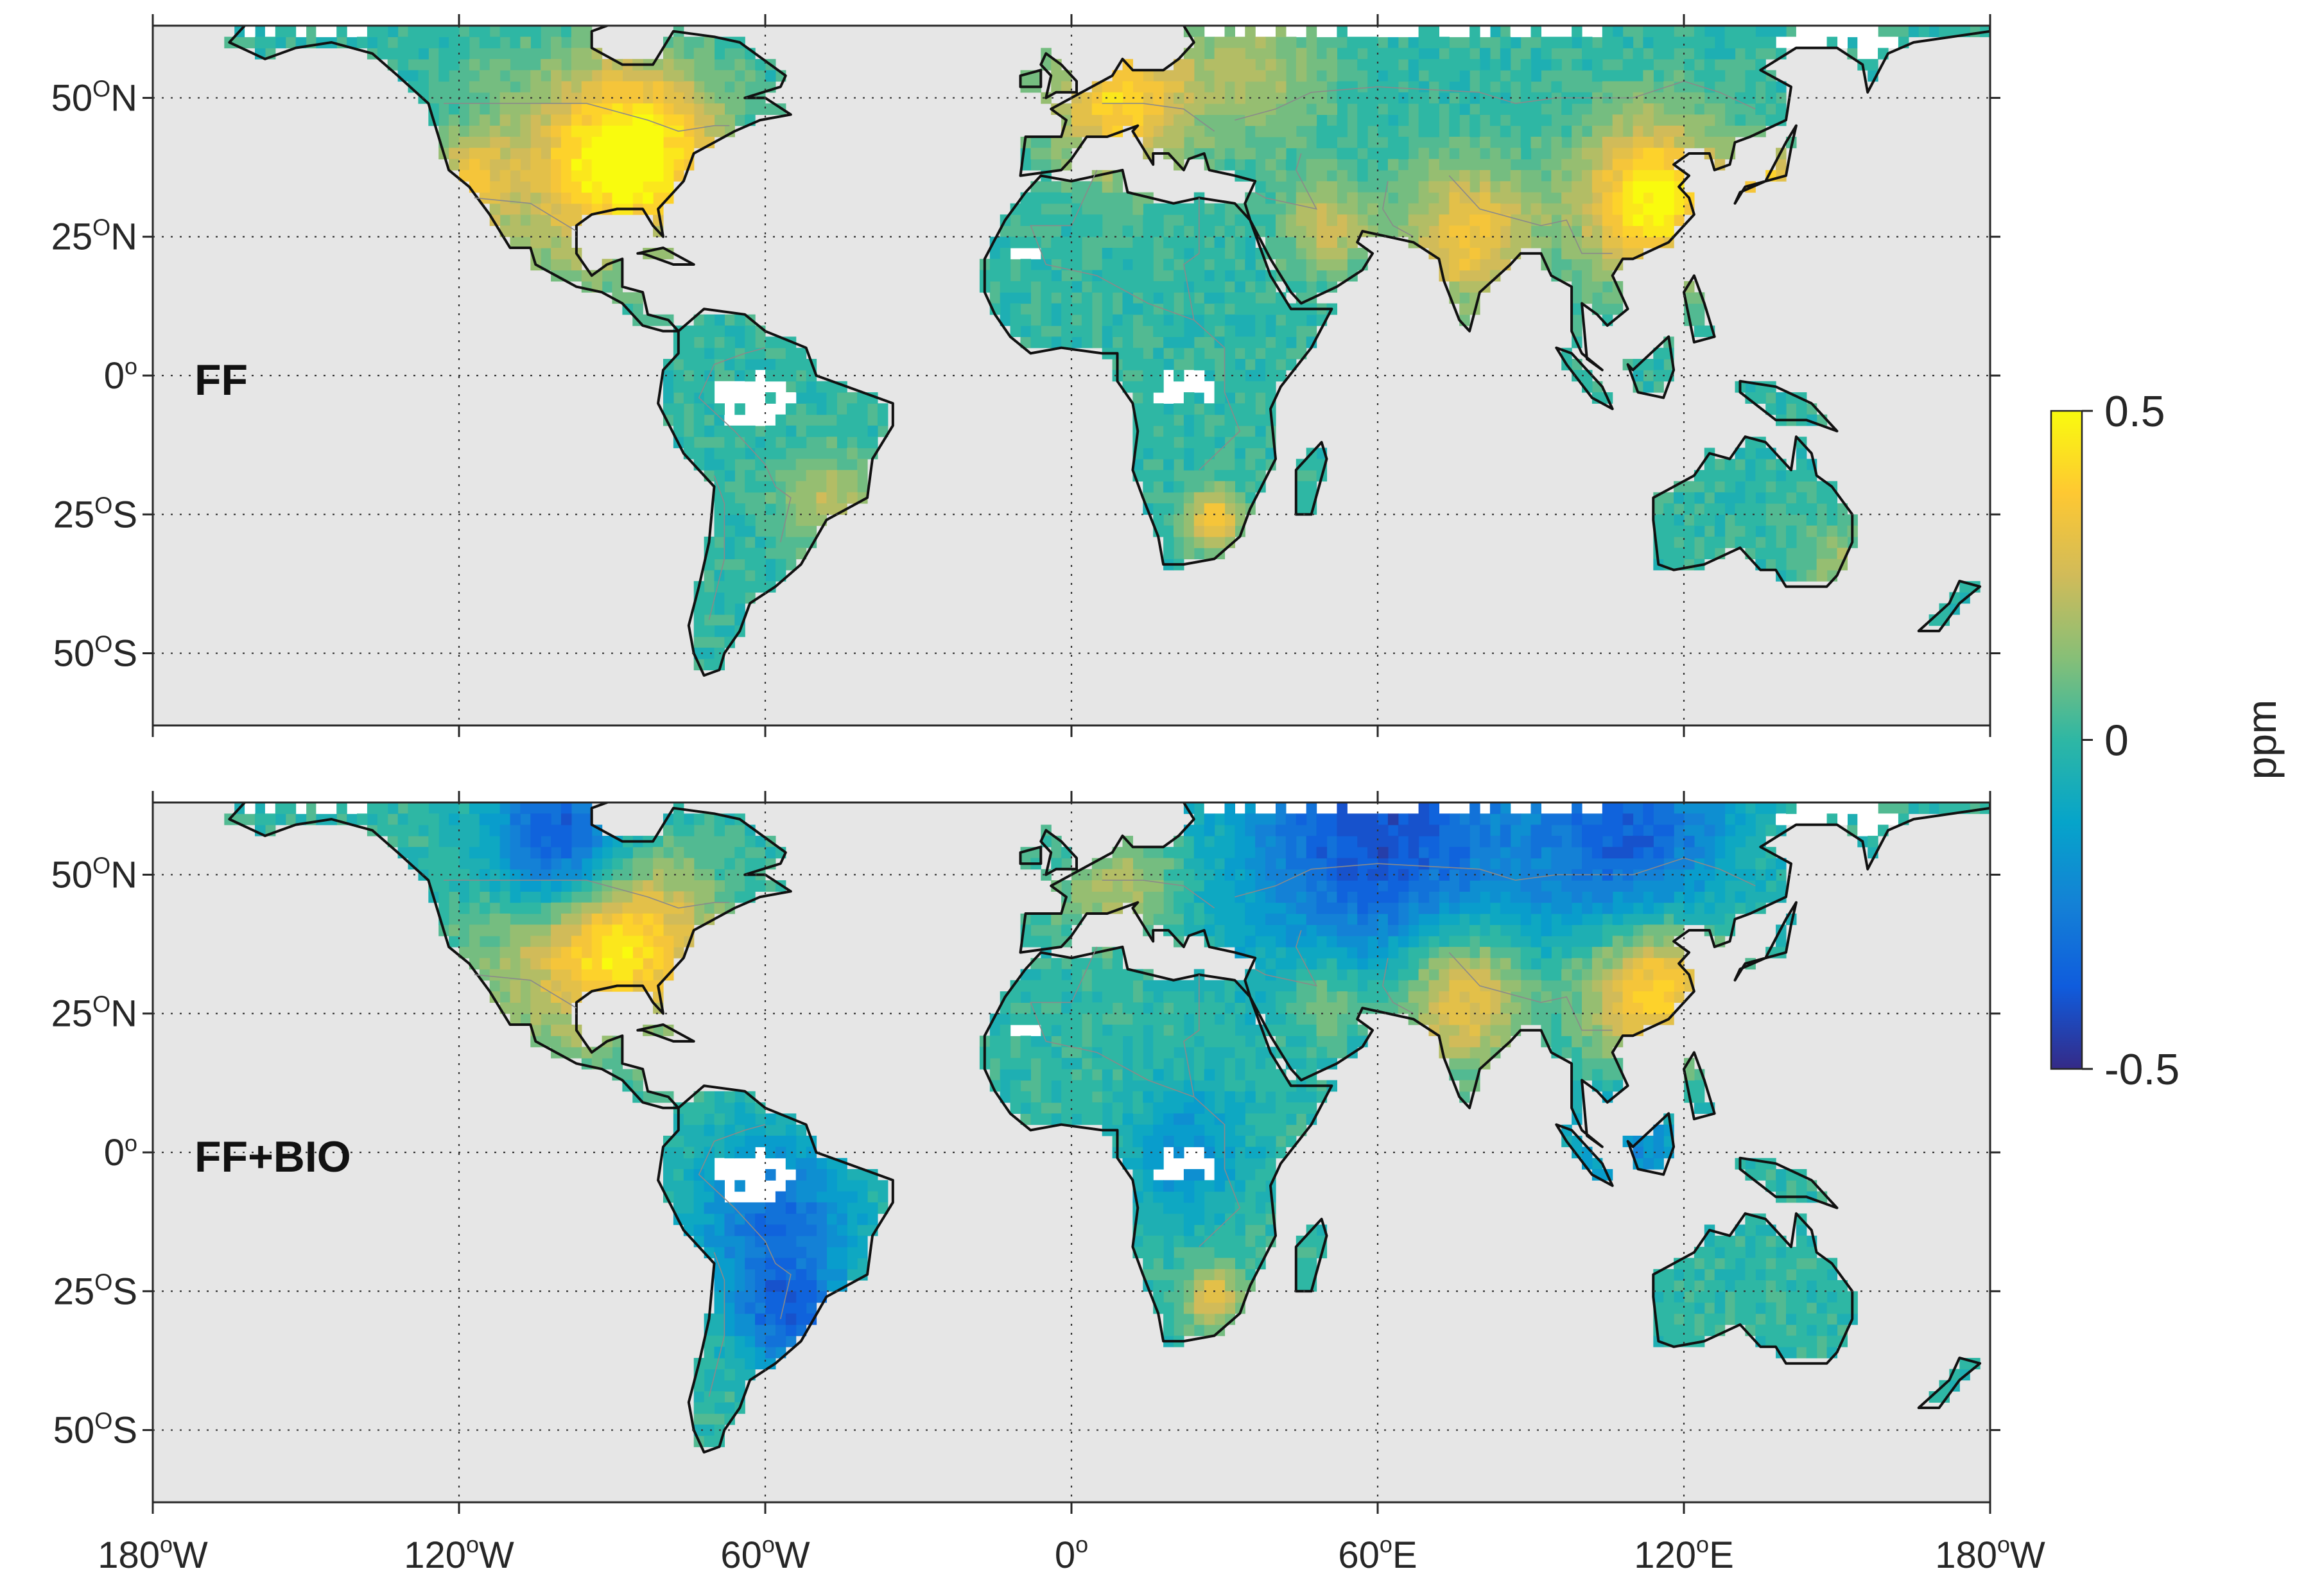 Image resolution: width=2297 pixels, height=1596 pixels. Describe the element at coordinates (2134, 411) in the screenshot. I see `colorbar-tick-label: 0.5` at that location.